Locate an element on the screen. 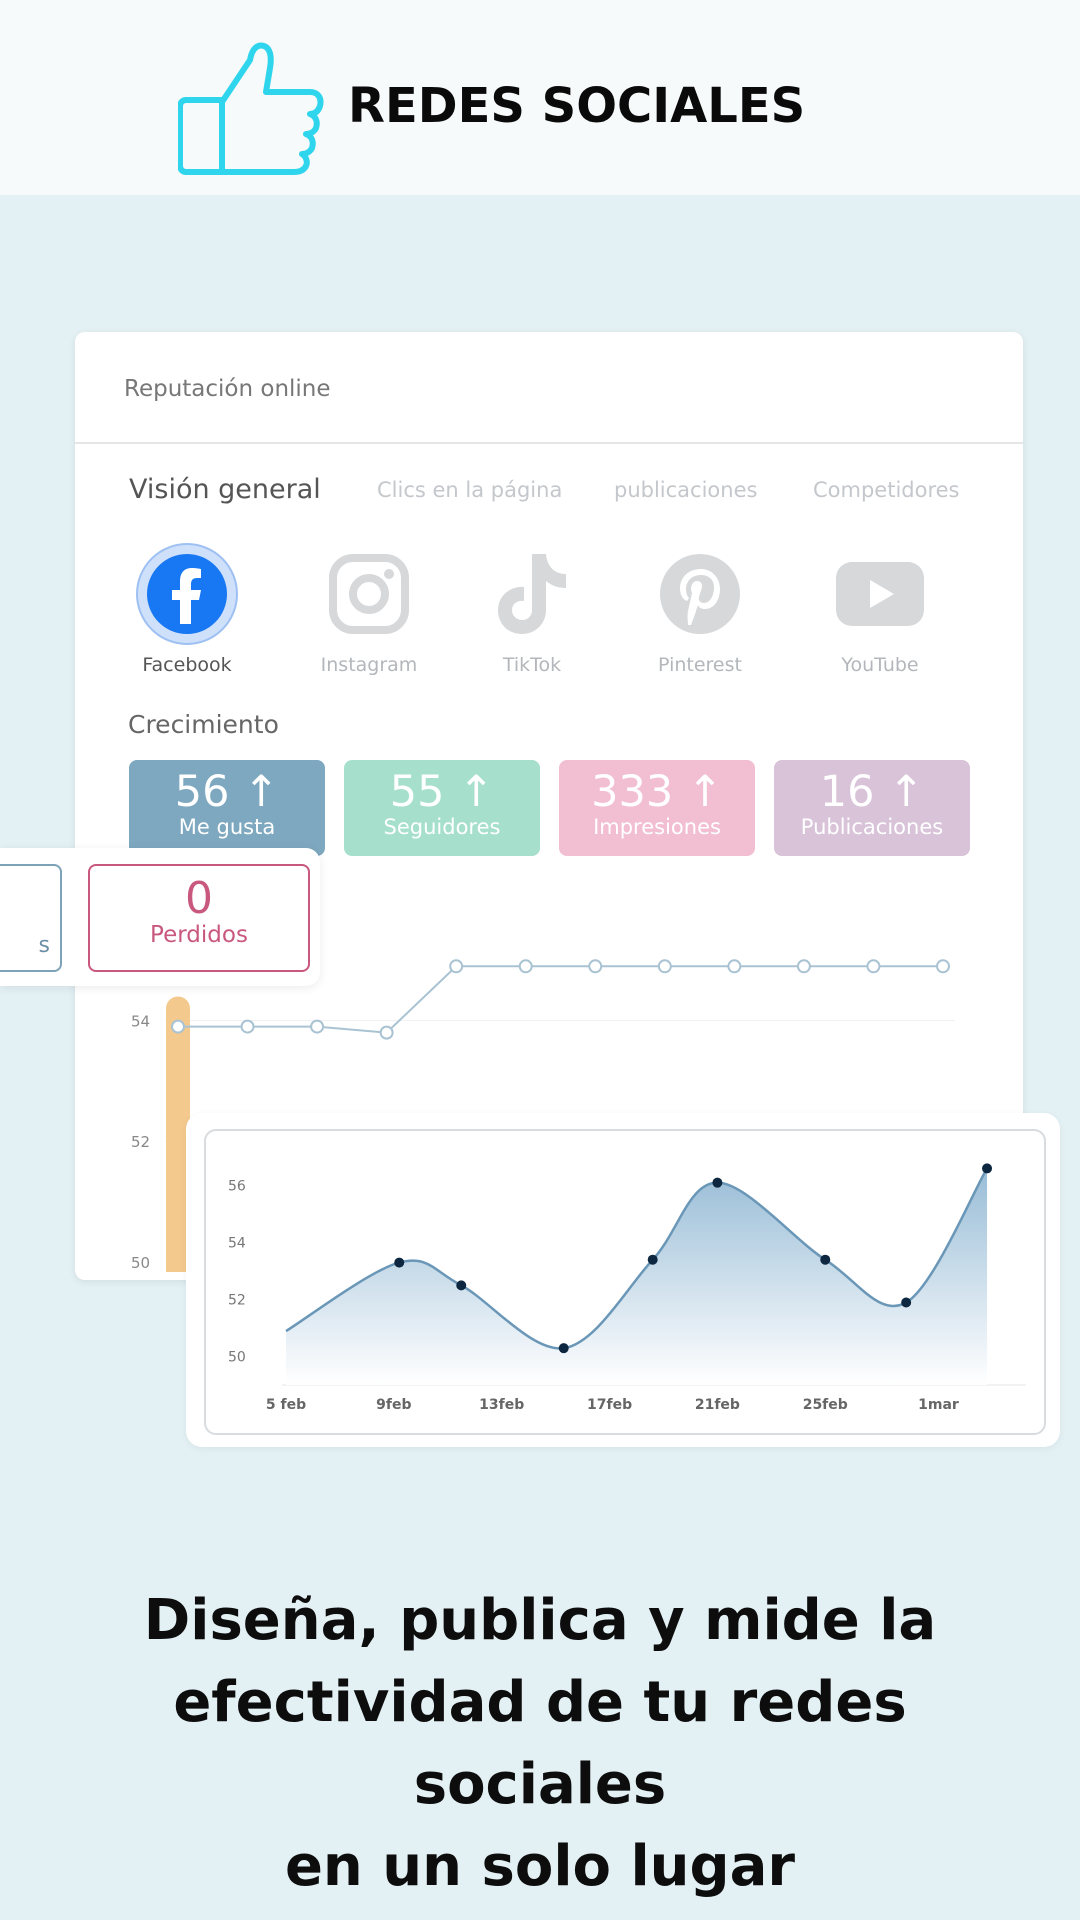  social-facebook: Facebook is located at coordinates (187, 609).